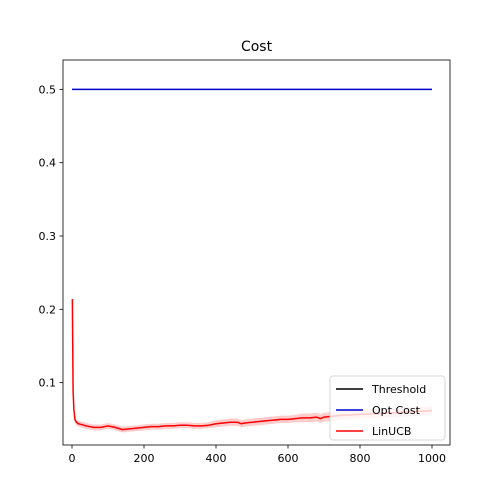  Describe the element at coordinates (48, 236) in the screenshot. I see `y-tick-label: 0.3` at that location.